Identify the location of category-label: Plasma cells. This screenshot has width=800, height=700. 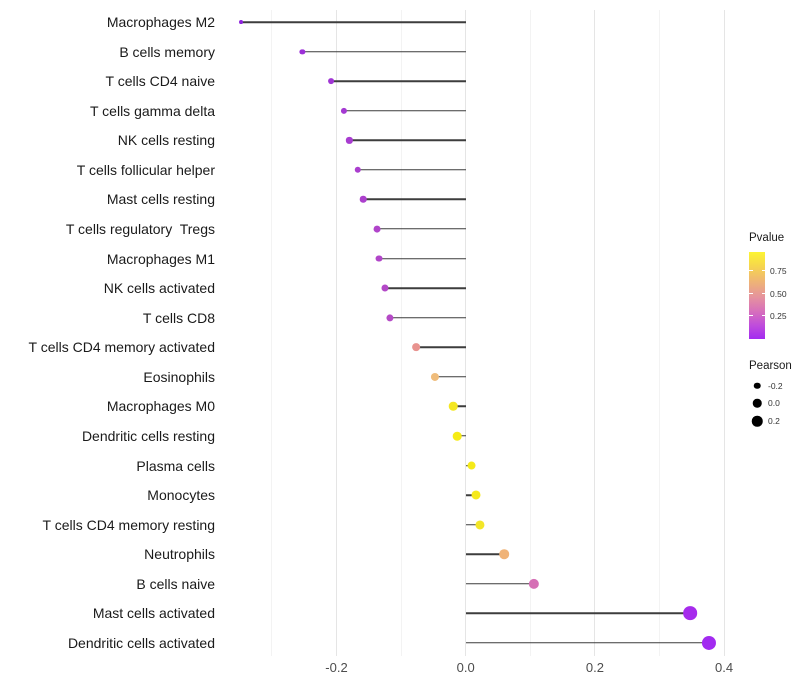
(175, 465).